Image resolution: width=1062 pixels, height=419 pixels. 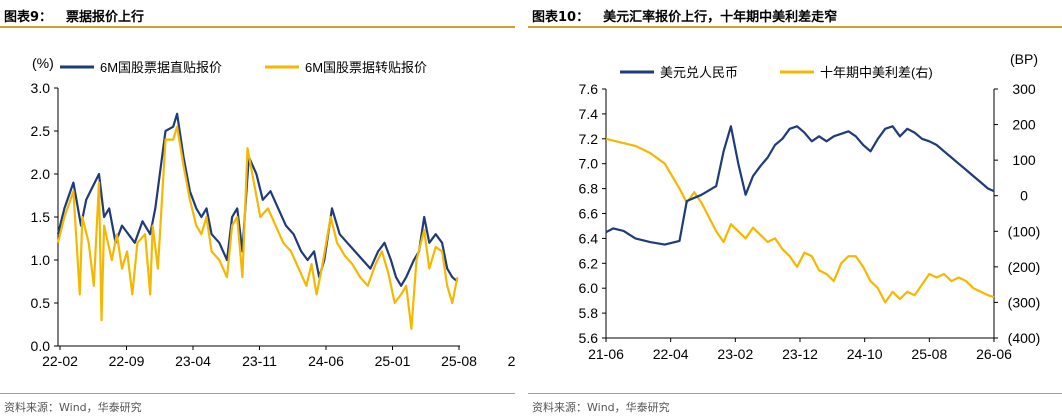 What do you see at coordinates (589, 263) in the screenshot?
I see `left-y-tick-label: 6.2` at bounding box center [589, 263].